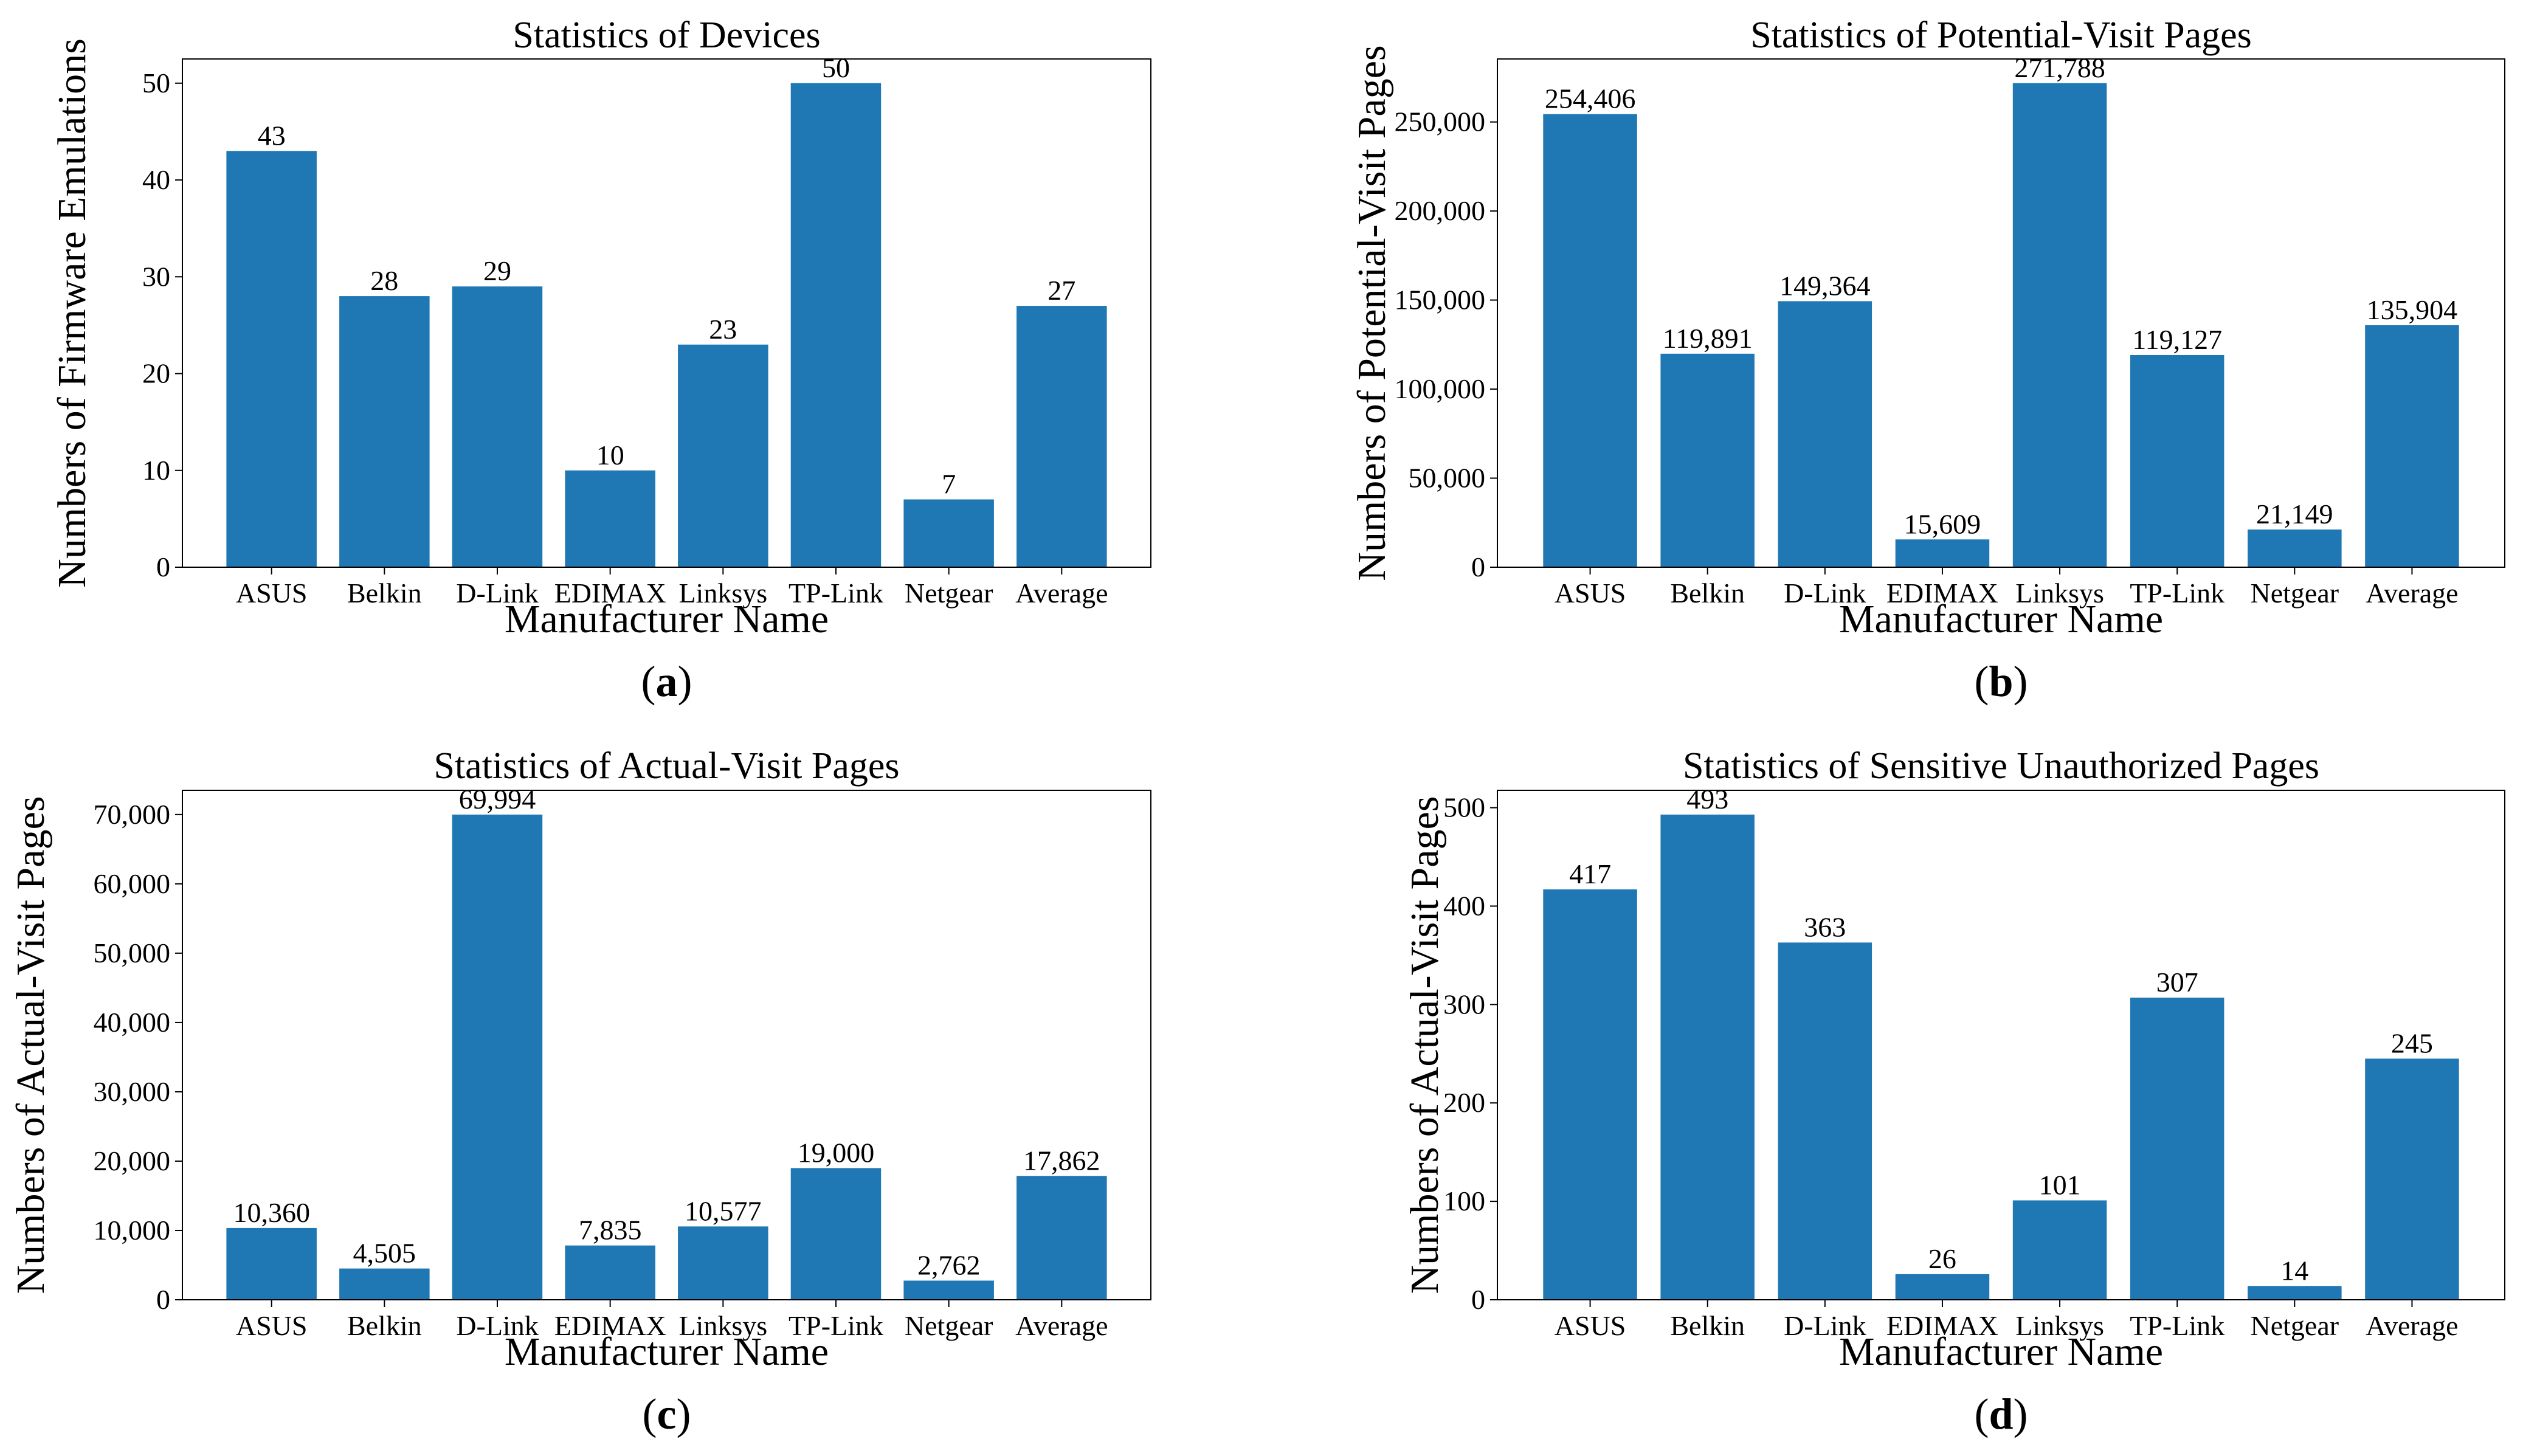  I want to click on value-label: 4,505, so click(384, 1253).